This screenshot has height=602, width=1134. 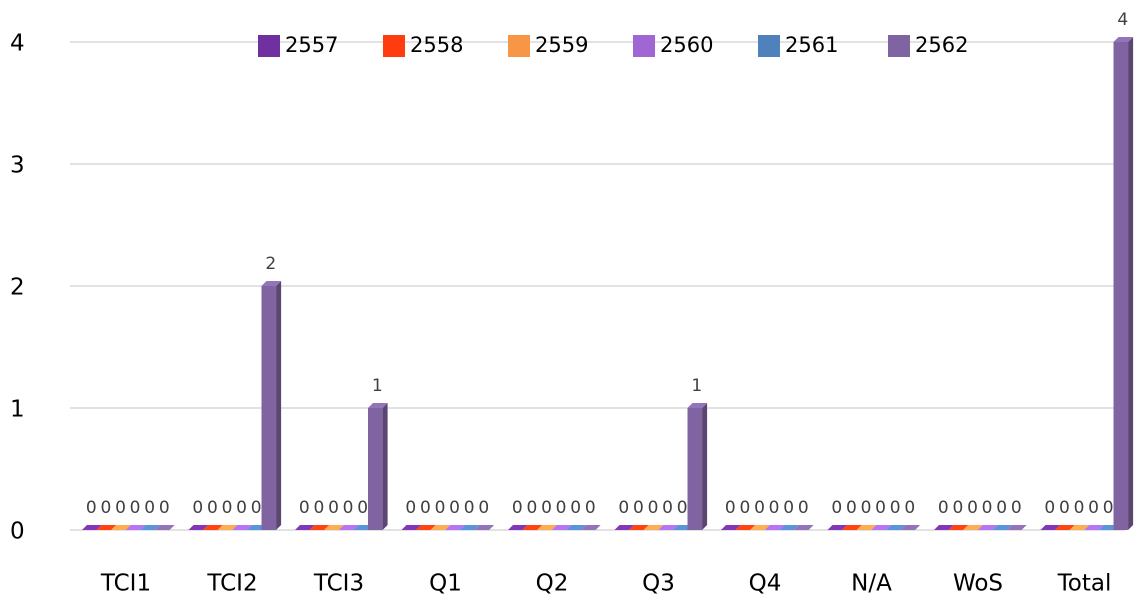 I want to click on legend-label: 2560, so click(x=686, y=45).